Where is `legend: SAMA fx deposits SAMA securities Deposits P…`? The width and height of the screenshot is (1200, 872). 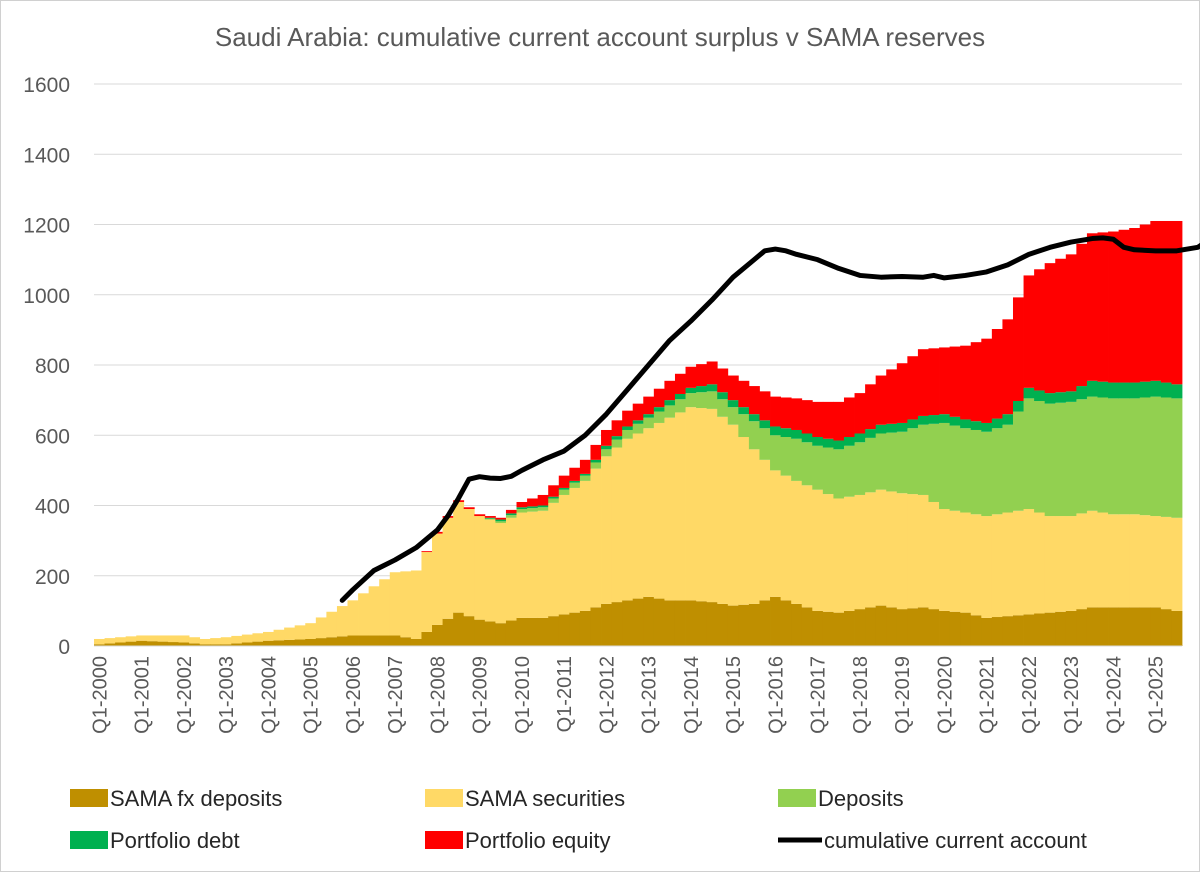
legend: SAMA fx deposits SAMA securities Deposits P… is located at coordinates (578, 819).